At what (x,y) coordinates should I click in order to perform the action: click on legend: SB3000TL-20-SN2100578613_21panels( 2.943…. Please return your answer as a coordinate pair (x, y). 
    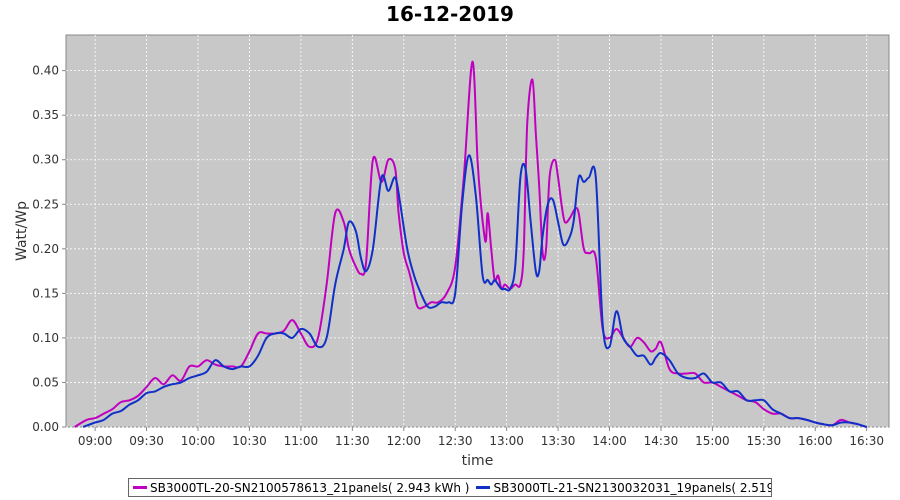
    Looking at the image, I should click on (450, 487).